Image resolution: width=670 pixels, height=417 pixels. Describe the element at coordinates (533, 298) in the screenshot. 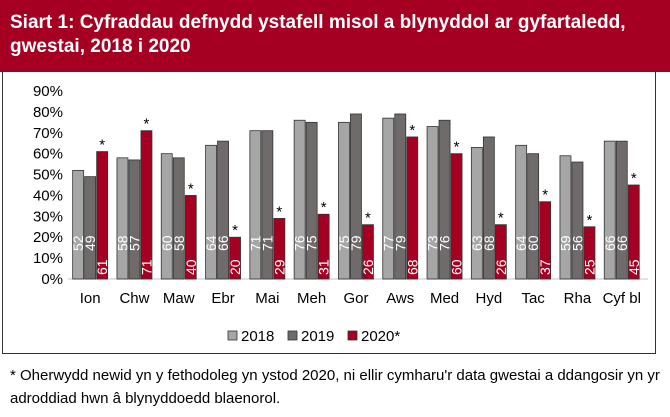

I see `x-tick-label: Tac` at that location.